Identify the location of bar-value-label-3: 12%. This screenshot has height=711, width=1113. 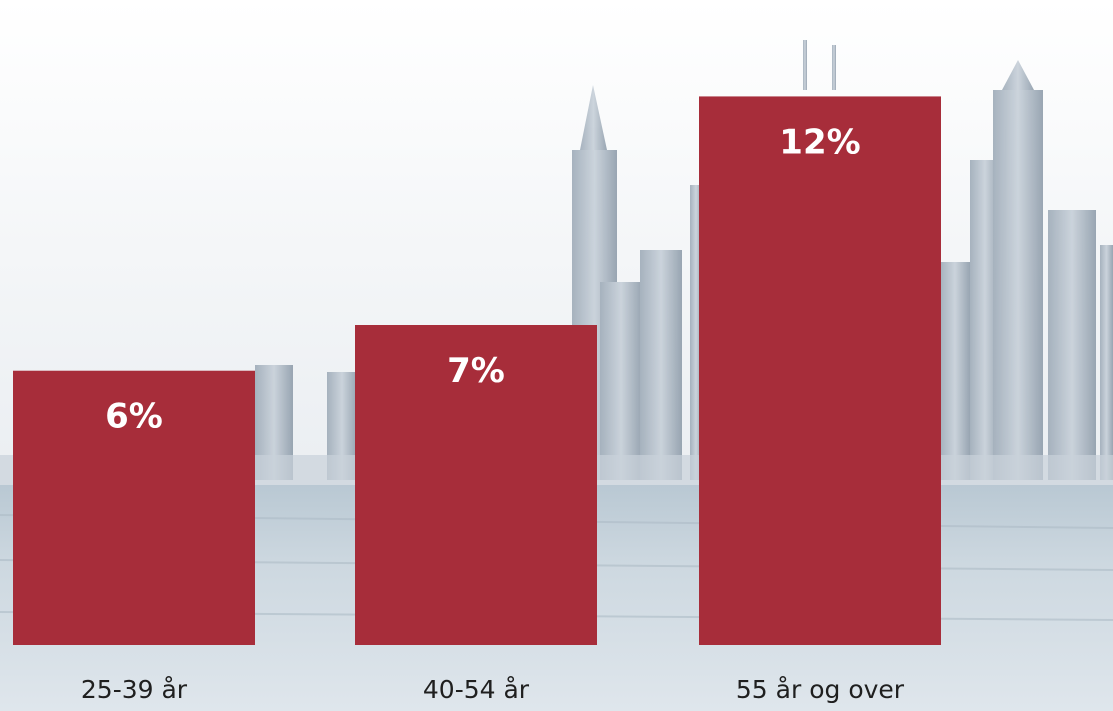
(819, 142).